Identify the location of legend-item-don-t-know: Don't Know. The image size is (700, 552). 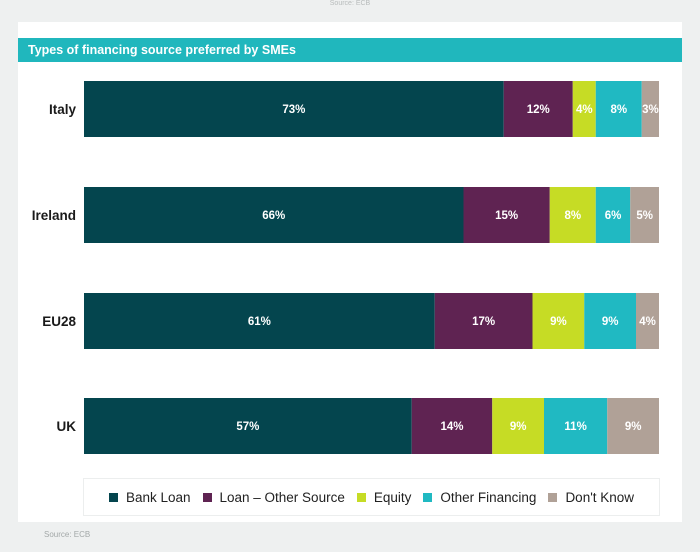
(591, 497).